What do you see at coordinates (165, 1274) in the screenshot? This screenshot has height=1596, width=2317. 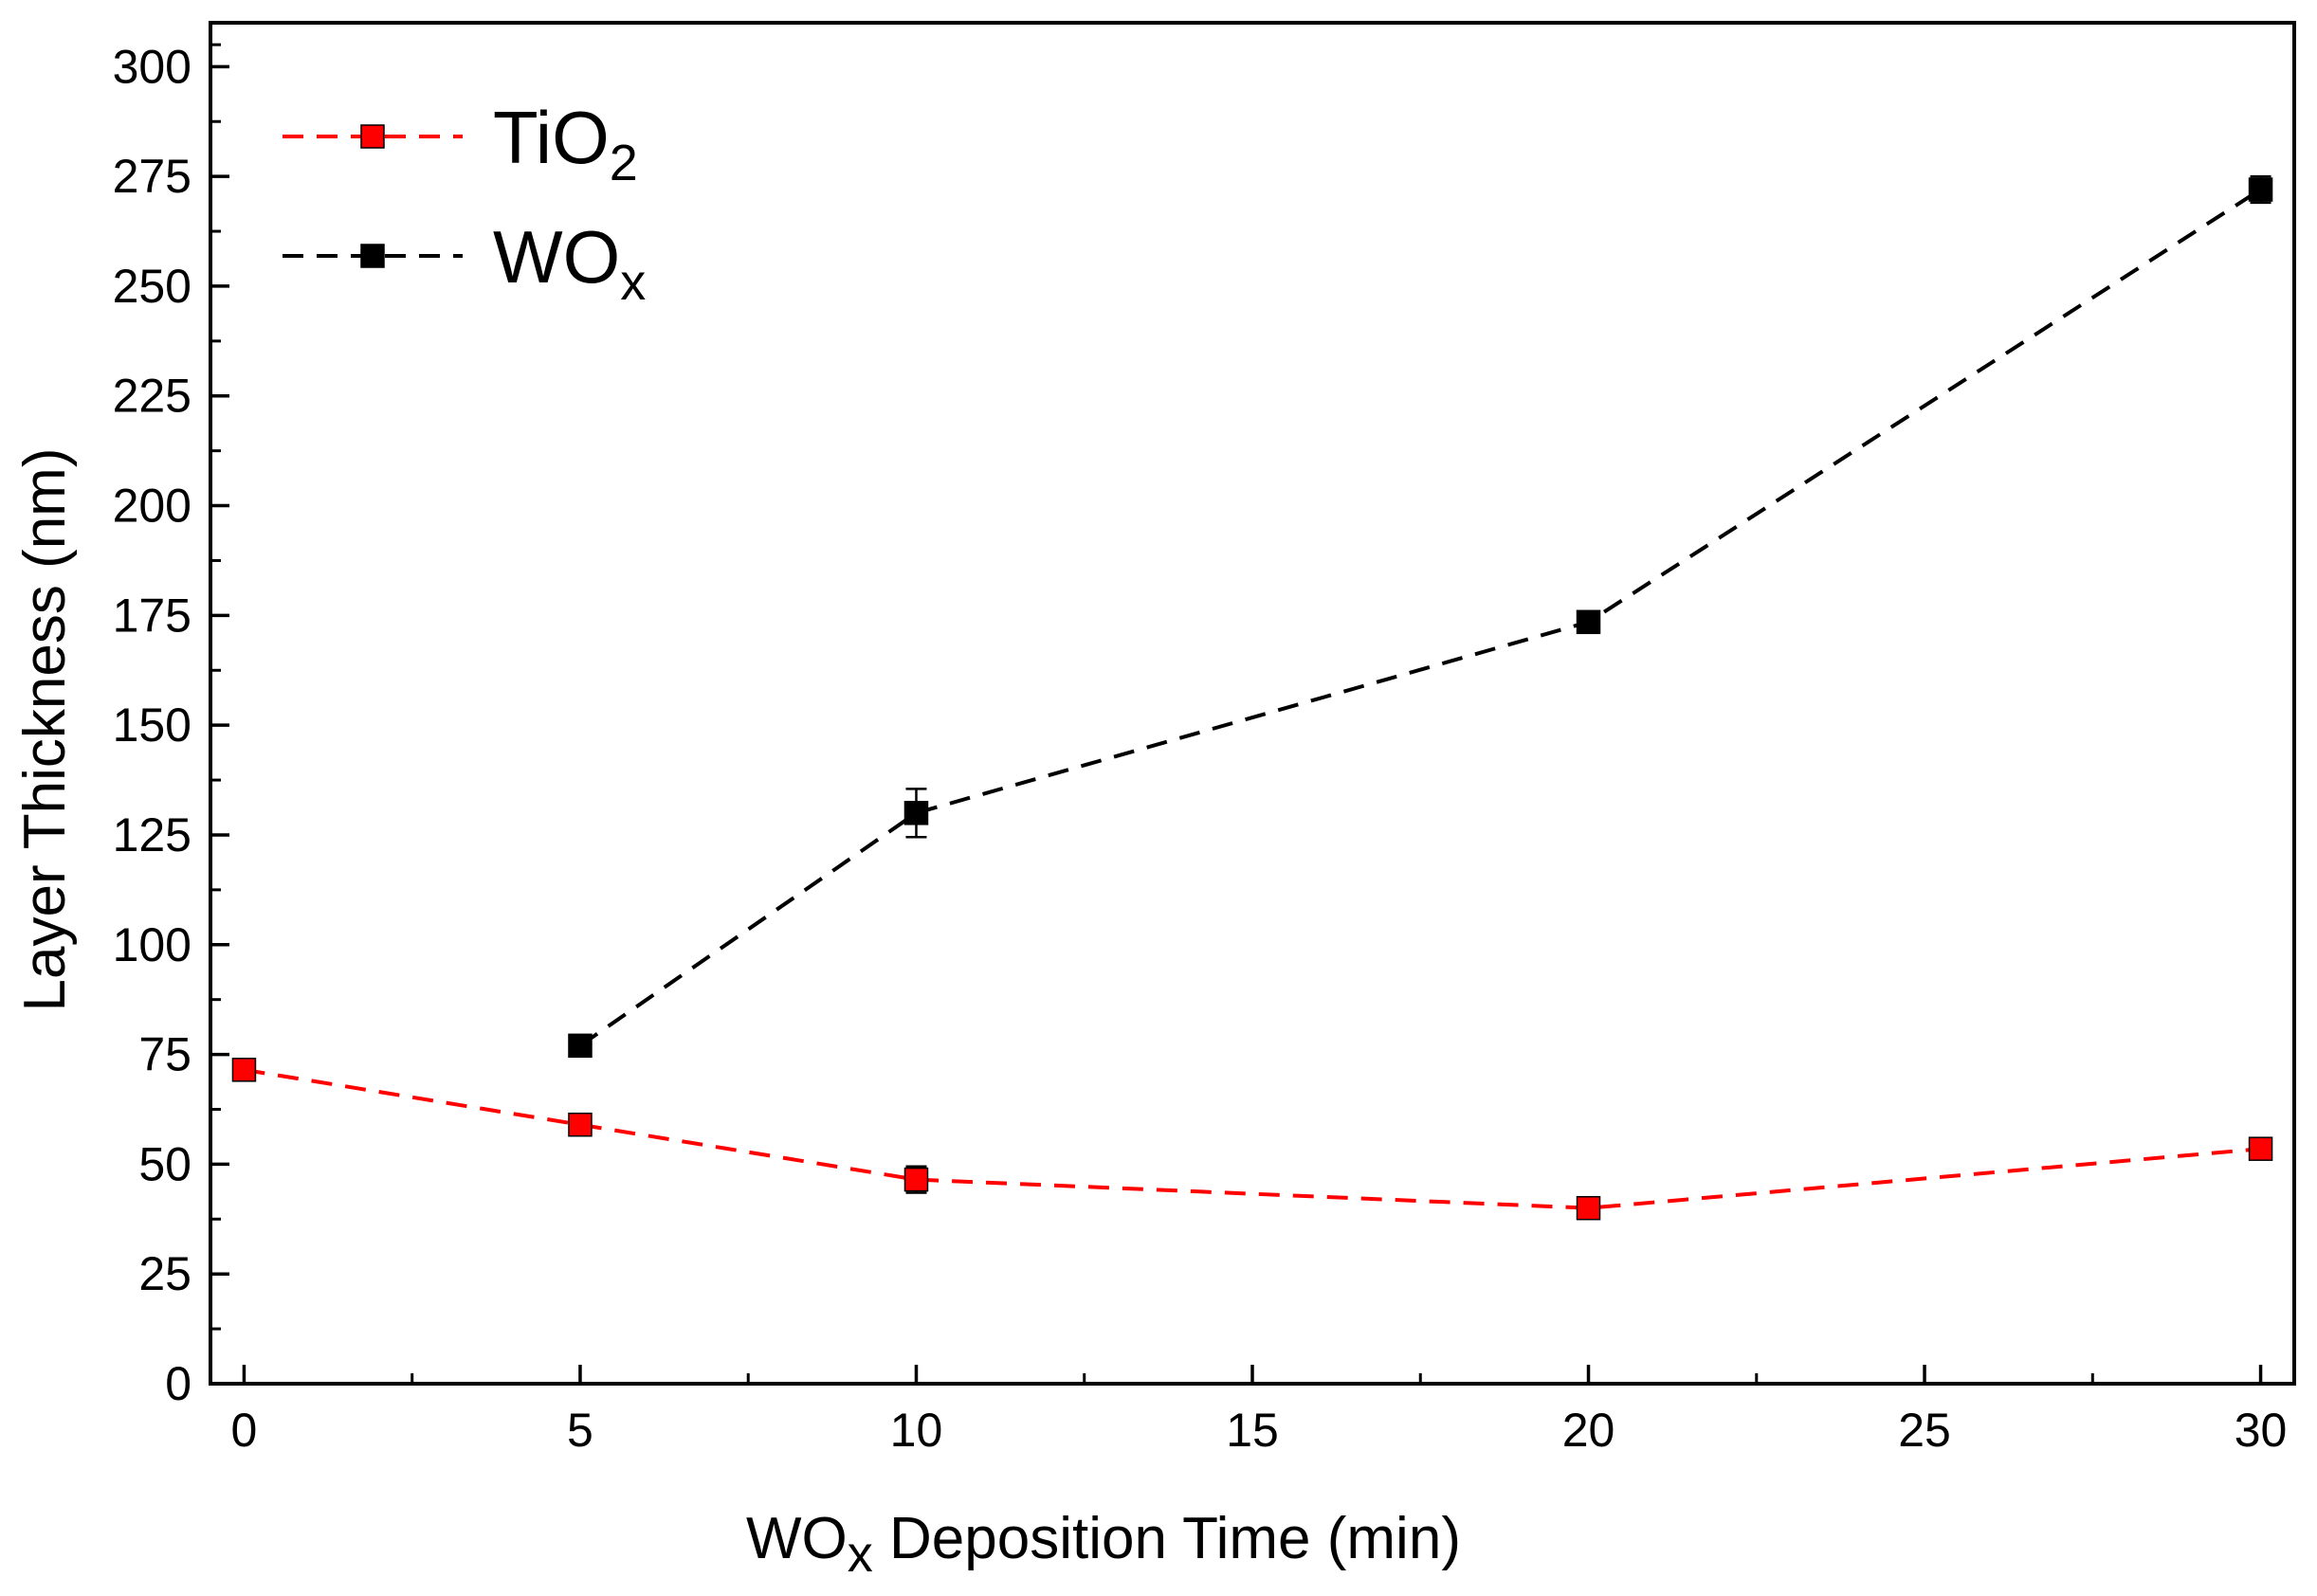 I see `y-tick-label: 25` at bounding box center [165, 1274].